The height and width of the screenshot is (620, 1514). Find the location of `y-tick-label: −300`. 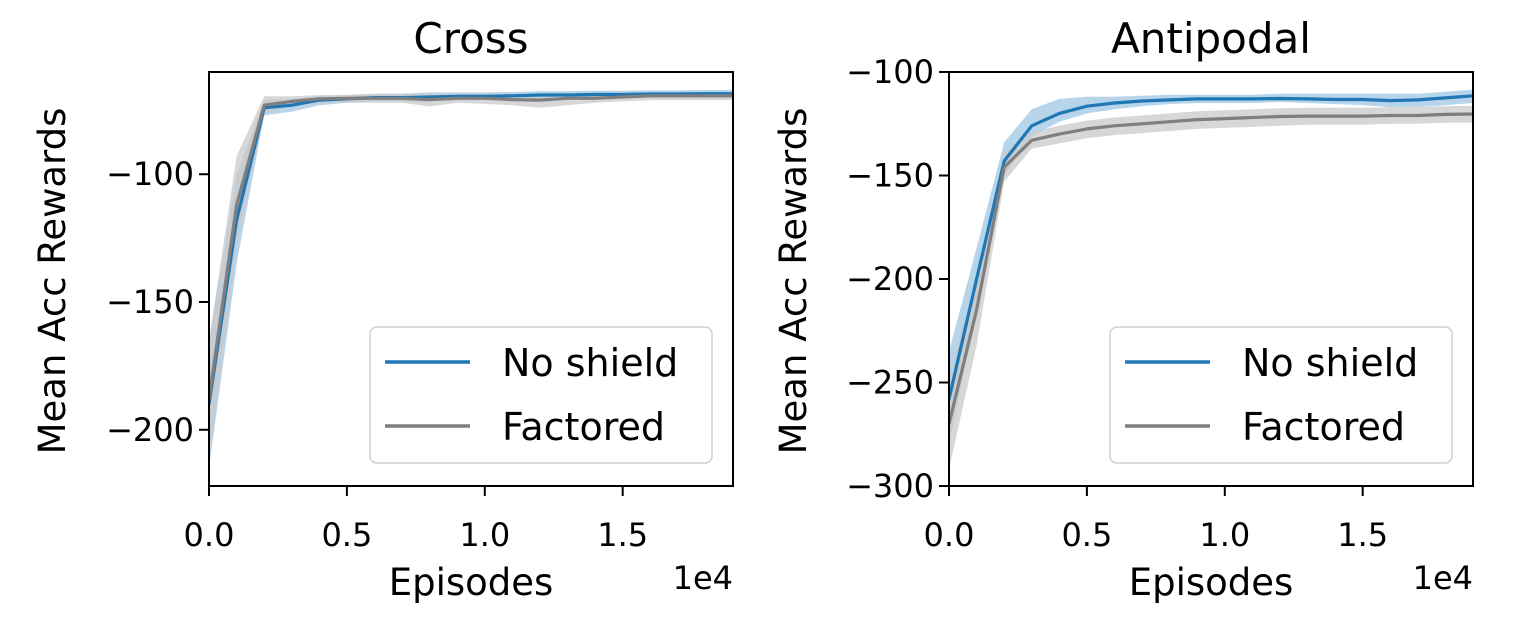

y-tick-label: −300 is located at coordinates (890, 486).